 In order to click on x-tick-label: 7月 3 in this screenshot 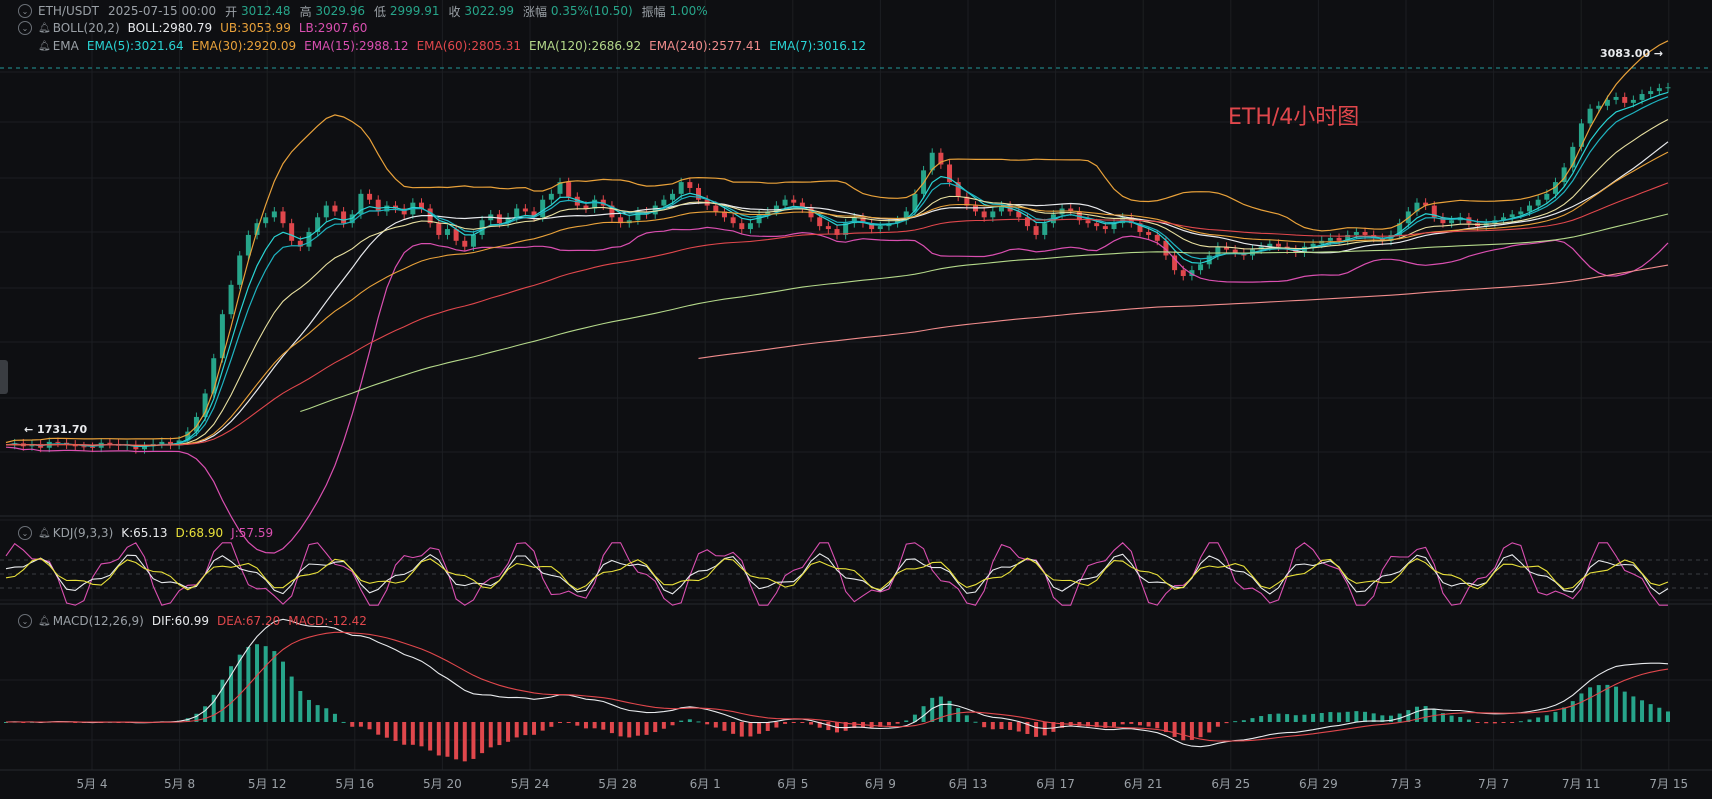, I will do `click(1405, 784)`.